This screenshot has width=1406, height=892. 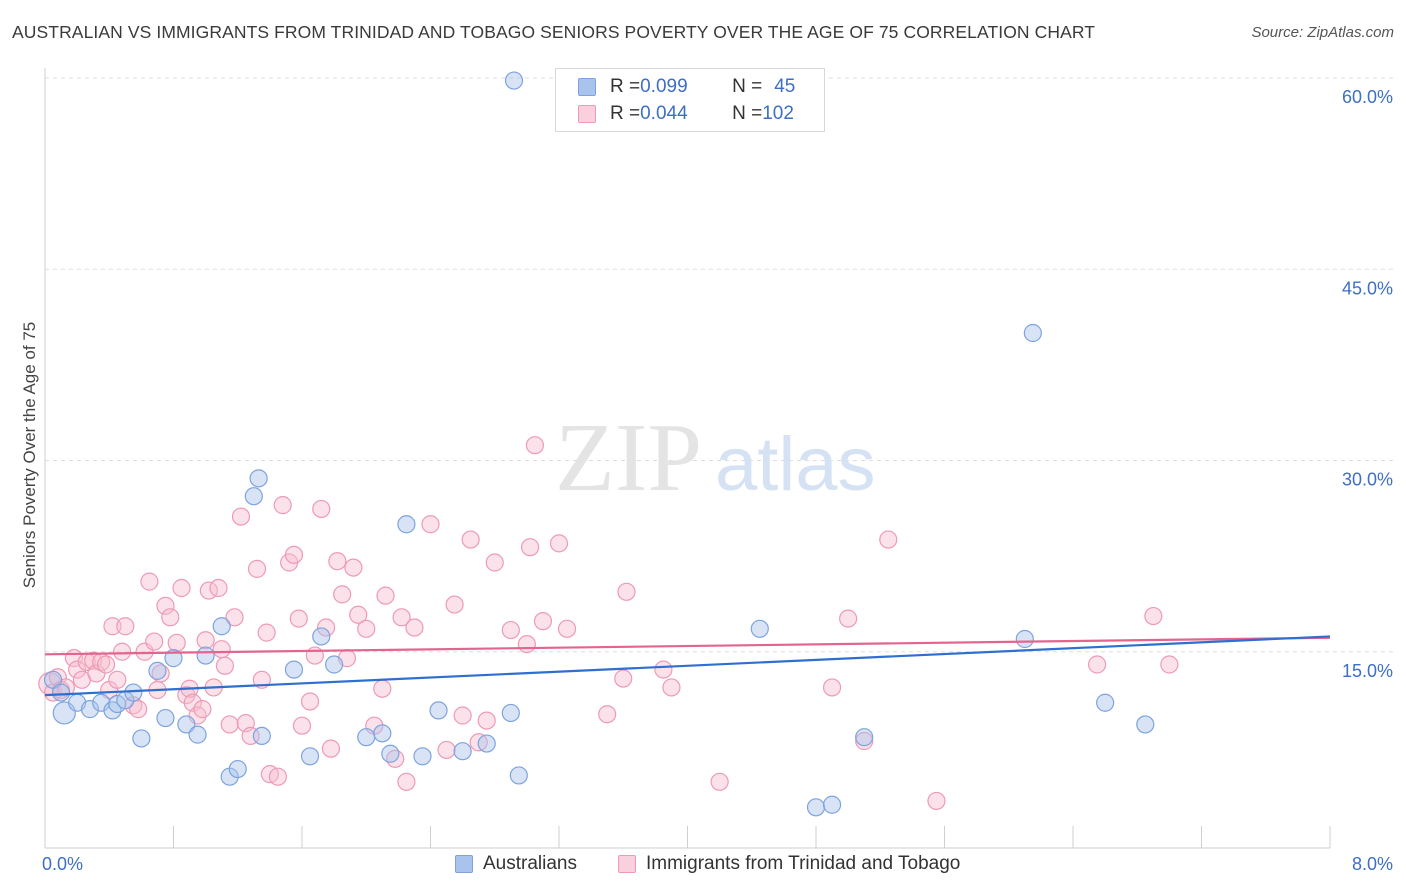 I want to click on correlation-legend: R = 0.099 N = 45 R = 0.044 N = 102, so click(x=690, y=100).